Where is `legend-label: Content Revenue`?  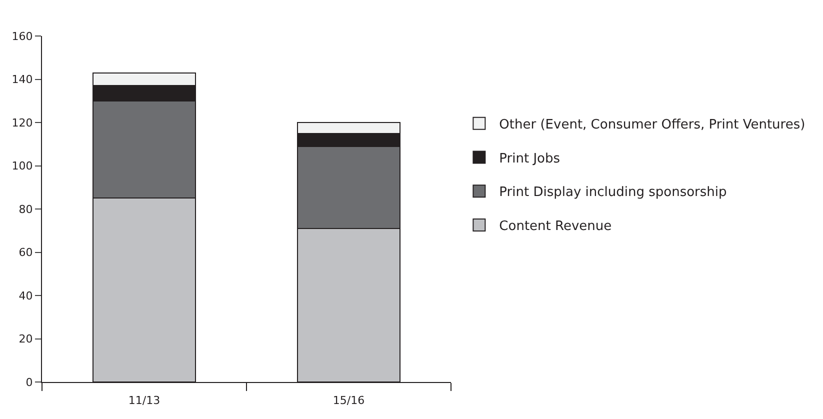
legend-label: Content Revenue is located at coordinates (555, 226).